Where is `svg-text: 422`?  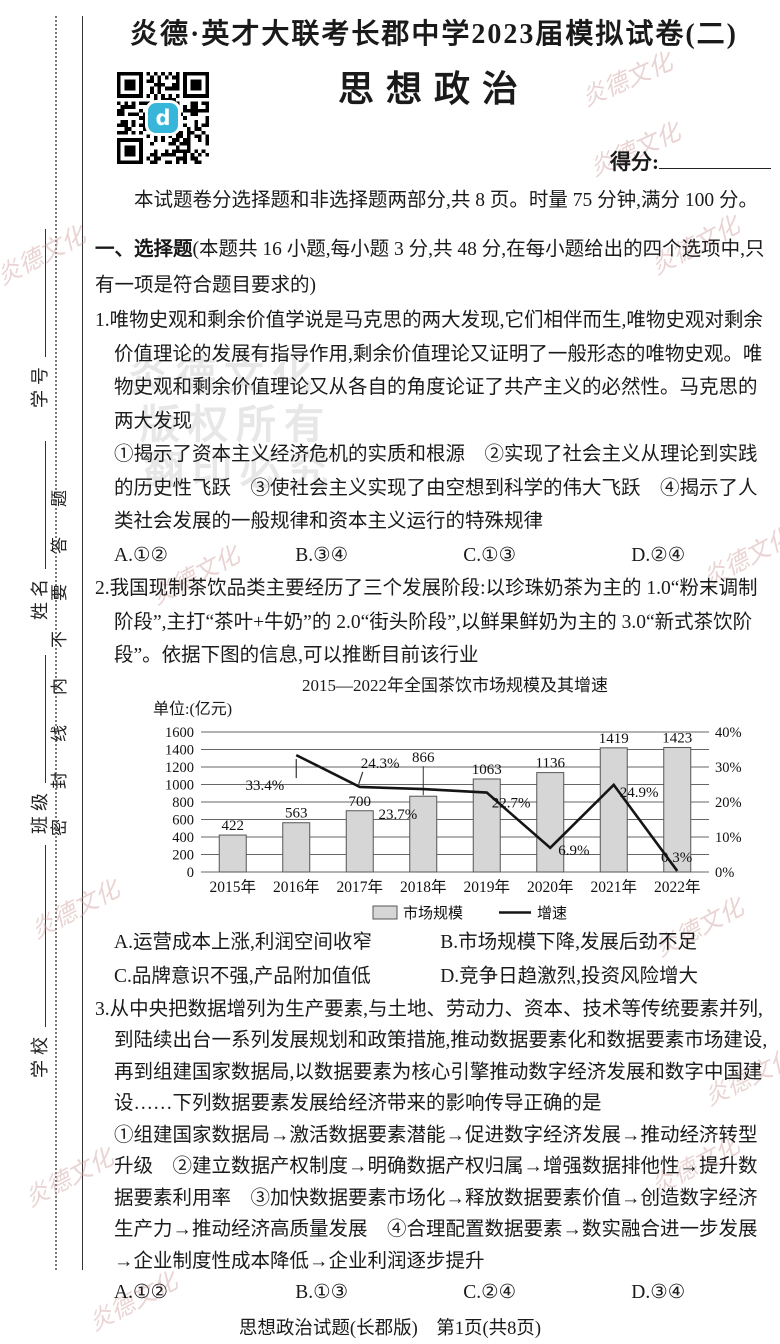 svg-text: 422 is located at coordinates (233, 826).